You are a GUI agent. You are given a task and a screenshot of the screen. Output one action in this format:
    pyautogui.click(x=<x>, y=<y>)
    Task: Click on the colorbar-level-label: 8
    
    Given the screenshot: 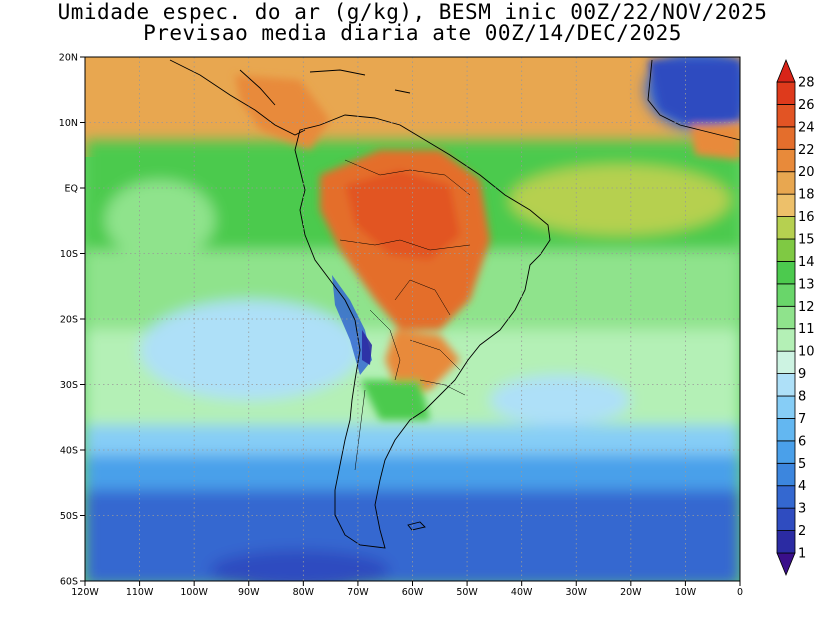 What is the action you would take?
    pyautogui.click(x=802, y=397)
    